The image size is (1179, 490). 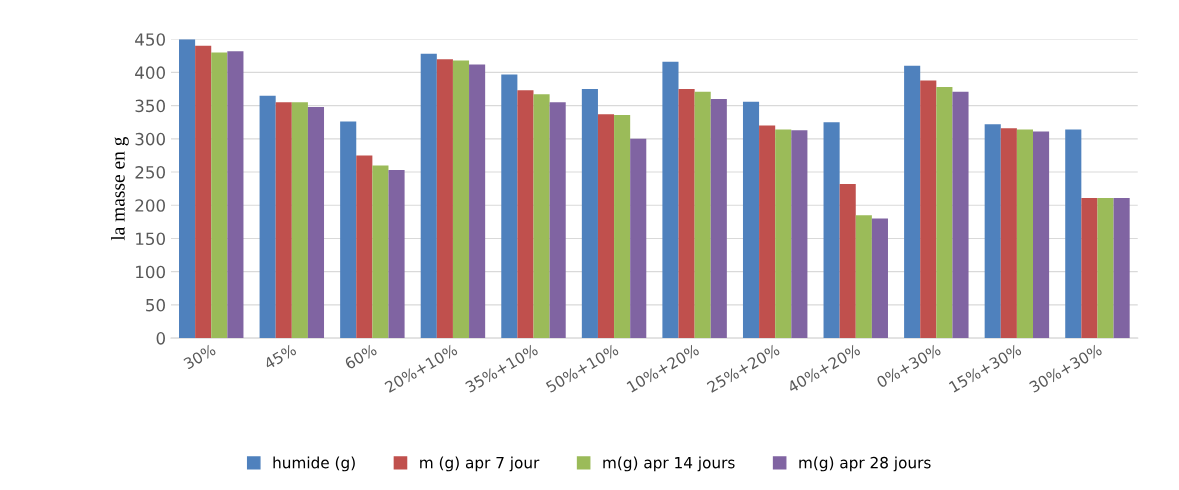 I want to click on x-tick-label: 60%, so click(x=361, y=356).